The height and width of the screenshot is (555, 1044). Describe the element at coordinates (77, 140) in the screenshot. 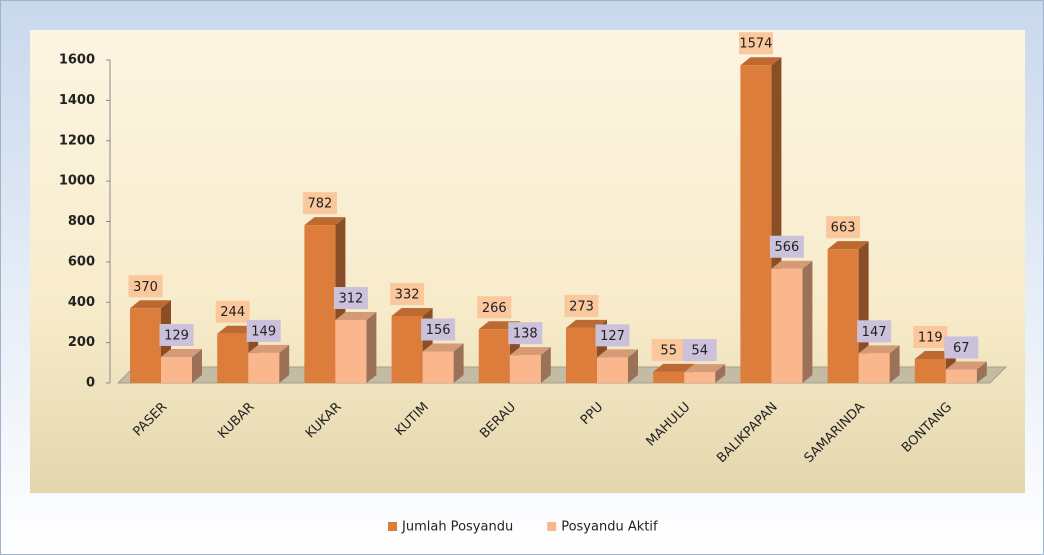

I see `y-tick-label: 1200` at that location.